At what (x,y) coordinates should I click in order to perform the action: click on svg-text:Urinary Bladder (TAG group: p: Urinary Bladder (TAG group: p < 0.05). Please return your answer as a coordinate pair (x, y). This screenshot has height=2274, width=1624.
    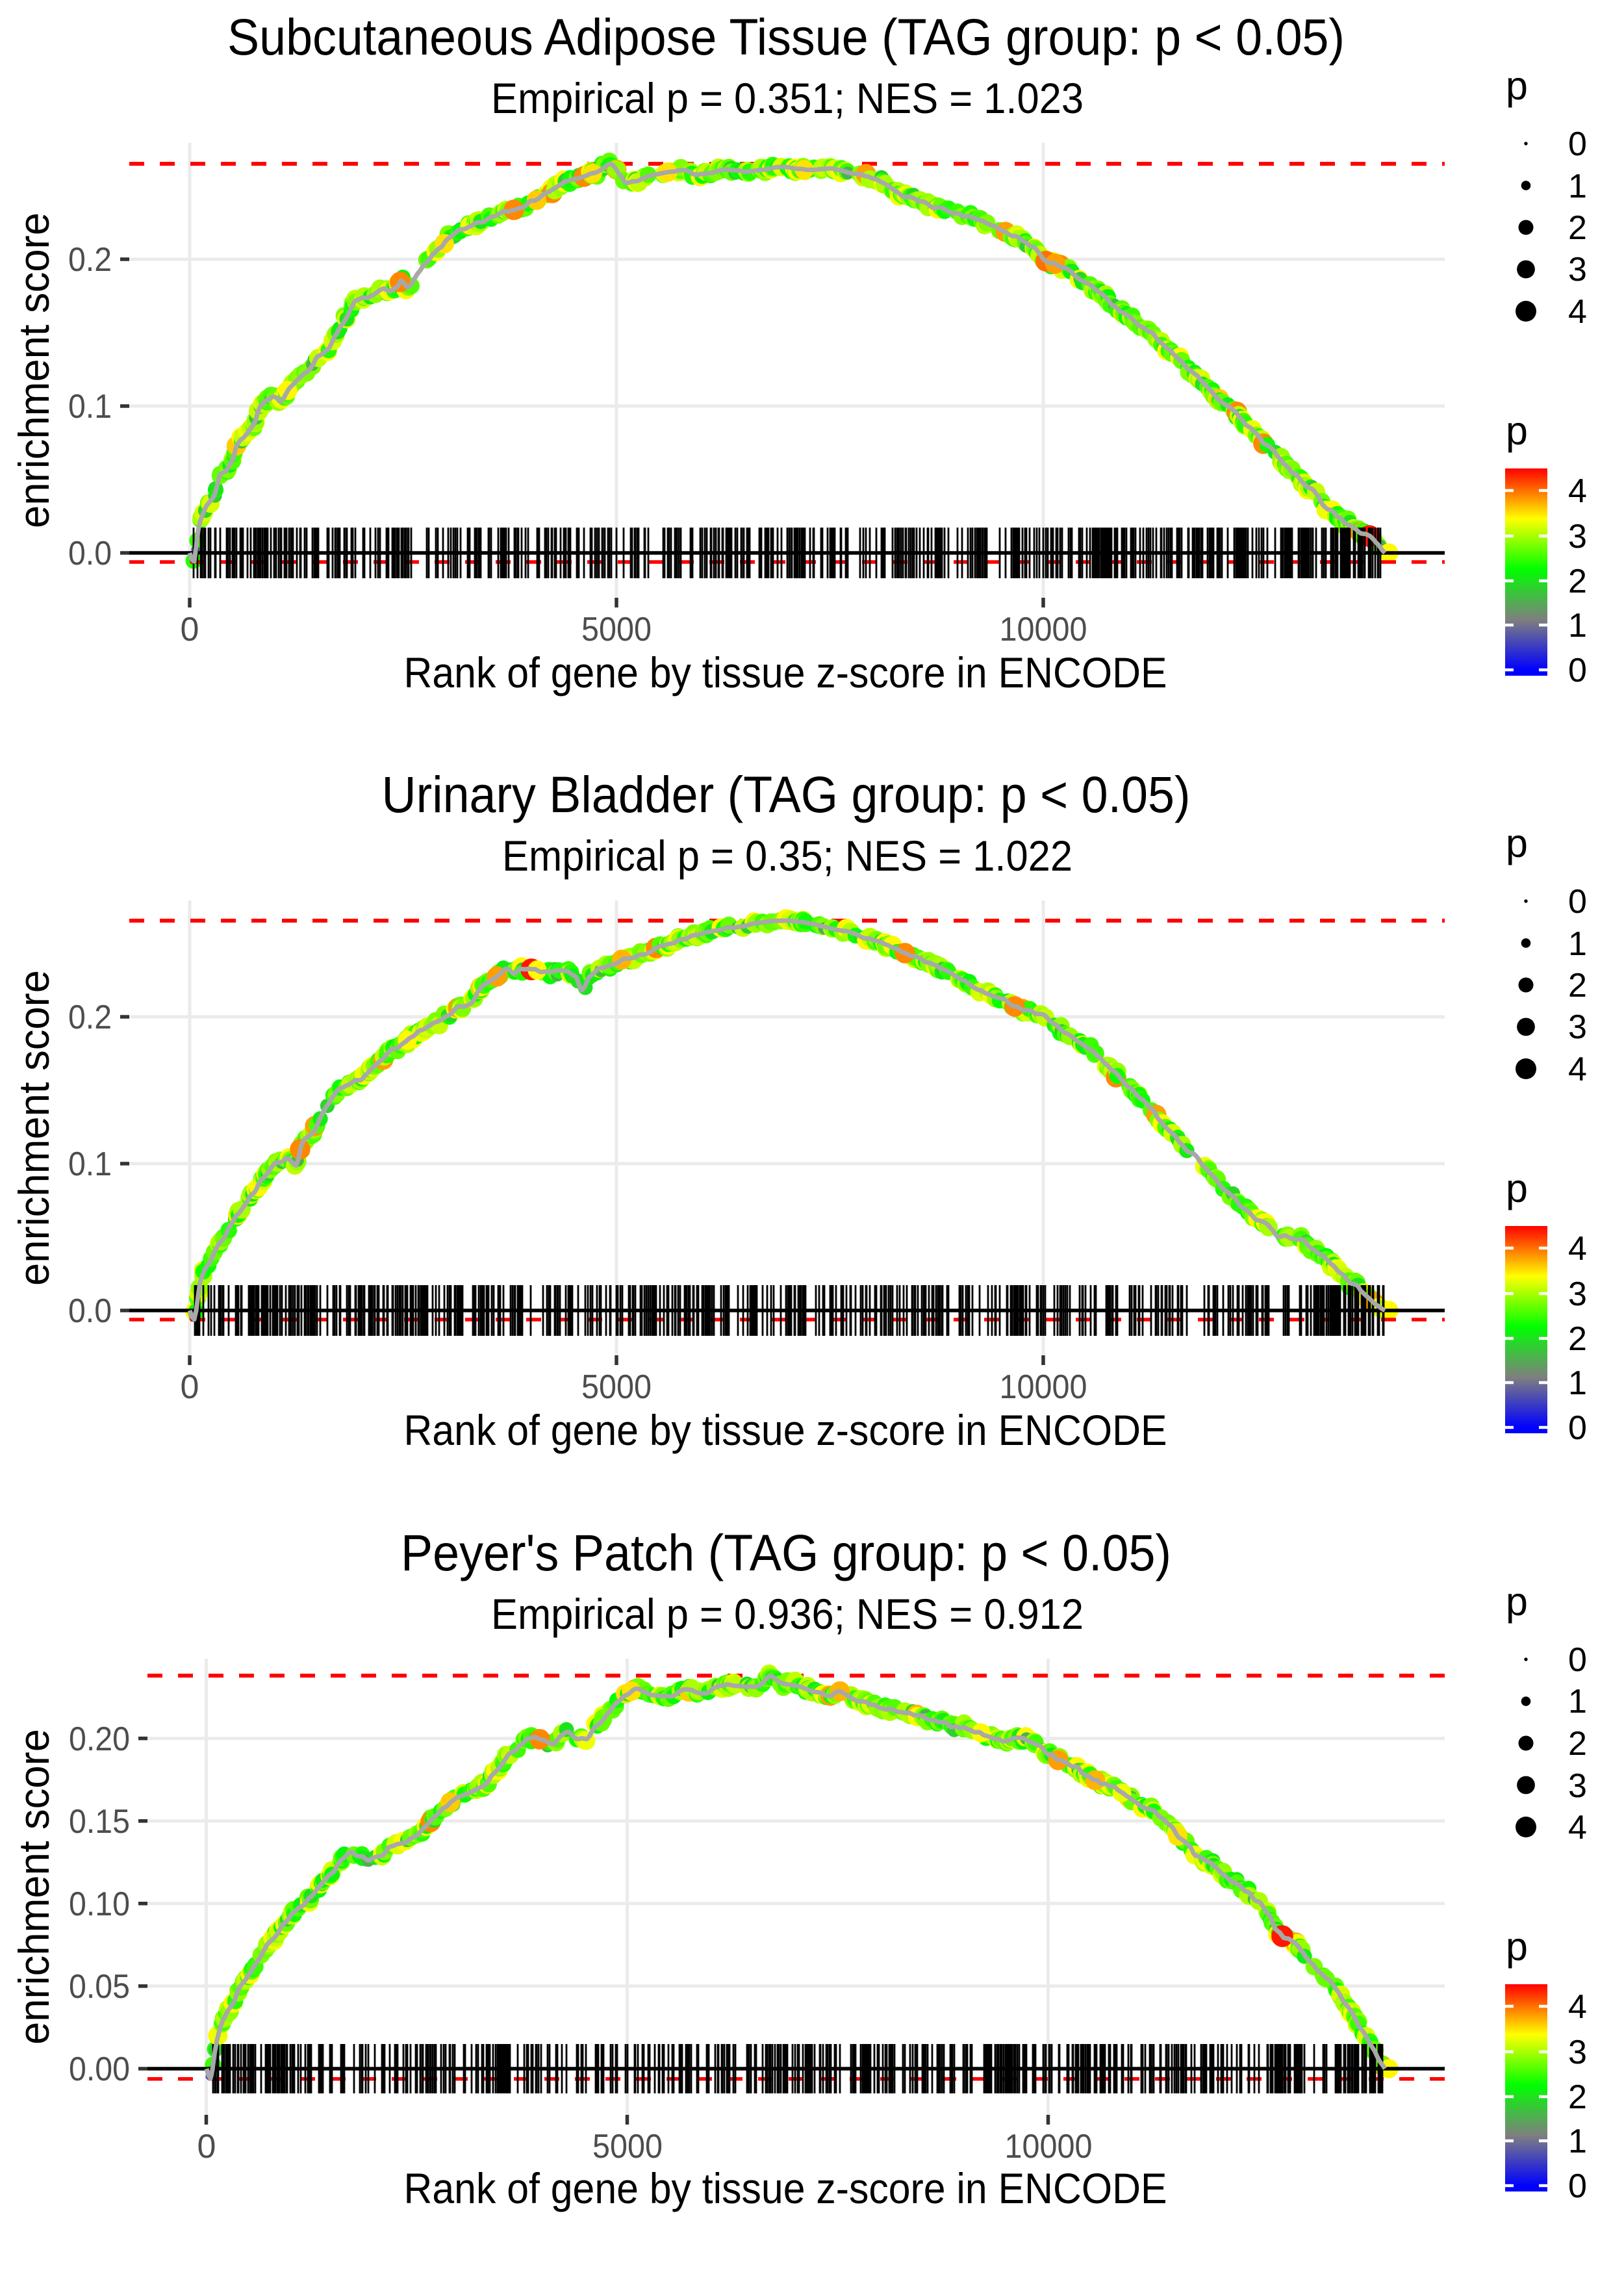
    Looking at the image, I should click on (786, 794).